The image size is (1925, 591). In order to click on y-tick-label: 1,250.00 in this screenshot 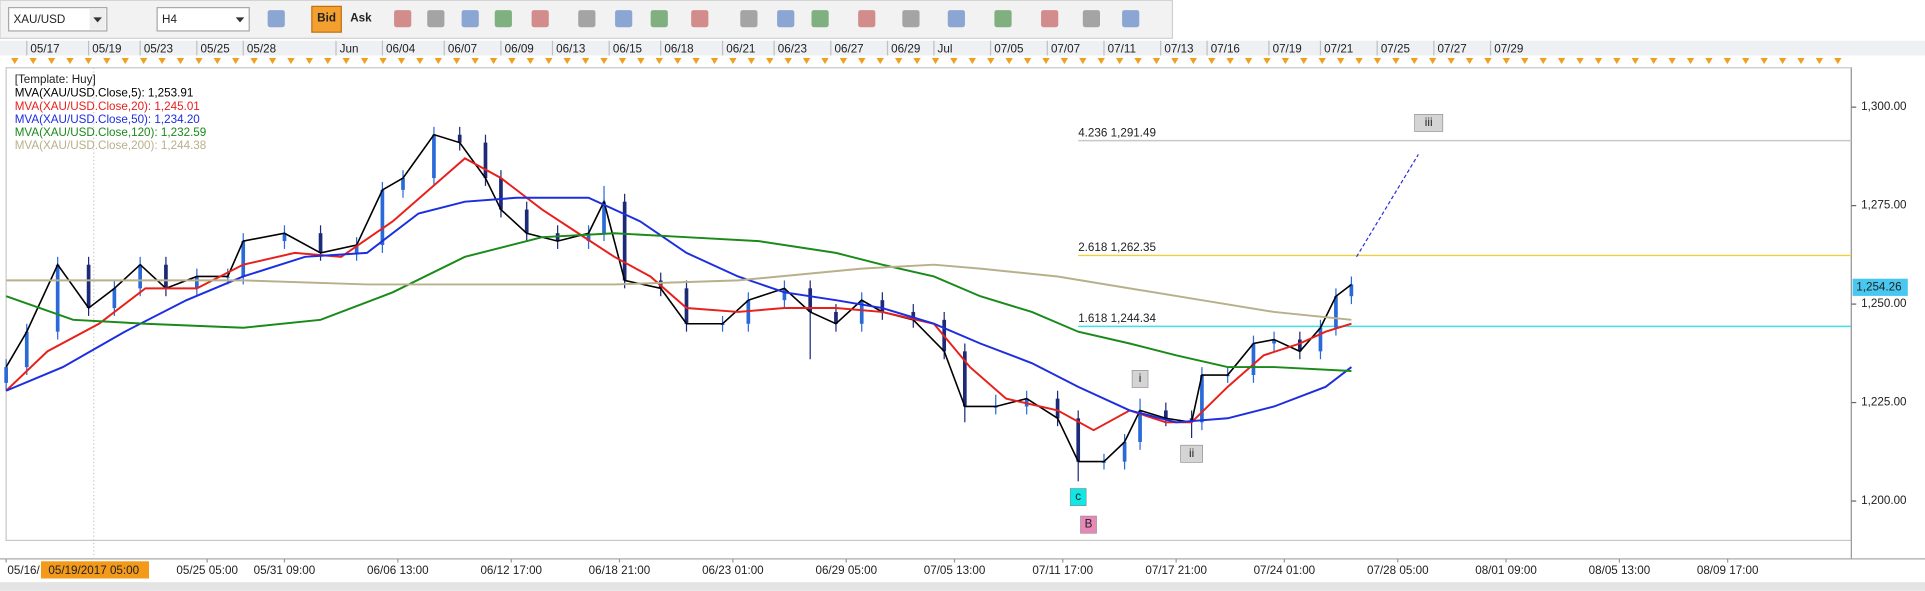, I will do `click(1884, 303)`.